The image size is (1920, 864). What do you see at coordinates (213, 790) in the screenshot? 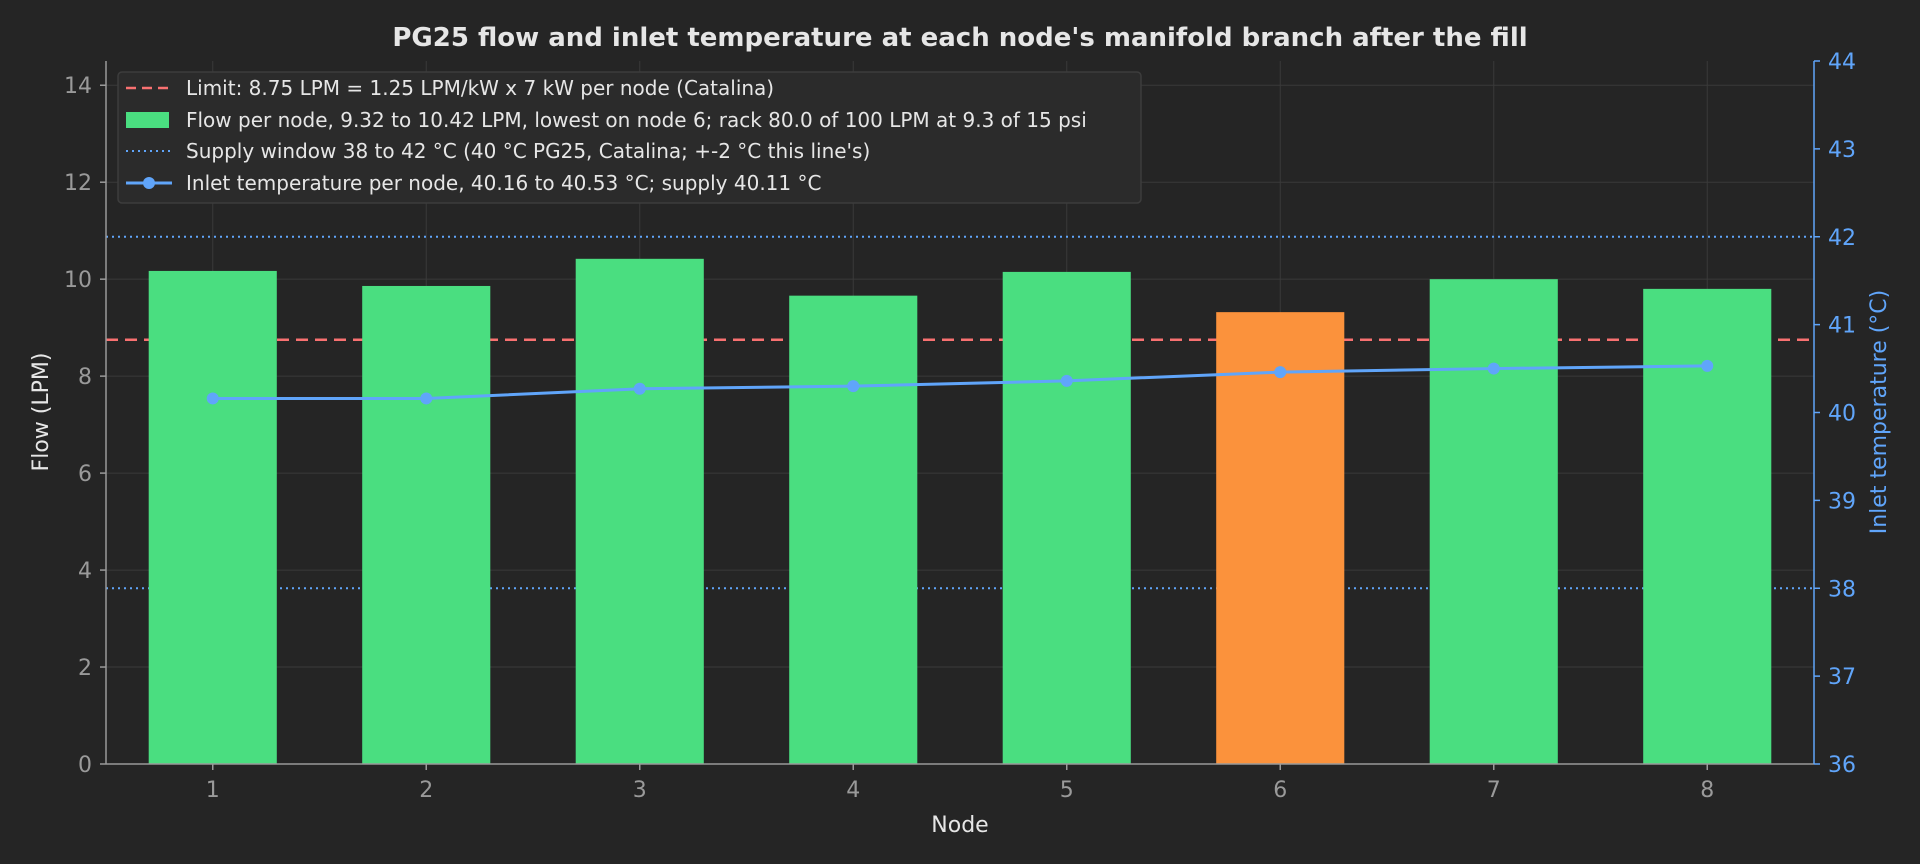
I see `x-tick-label: 1` at bounding box center [213, 790].